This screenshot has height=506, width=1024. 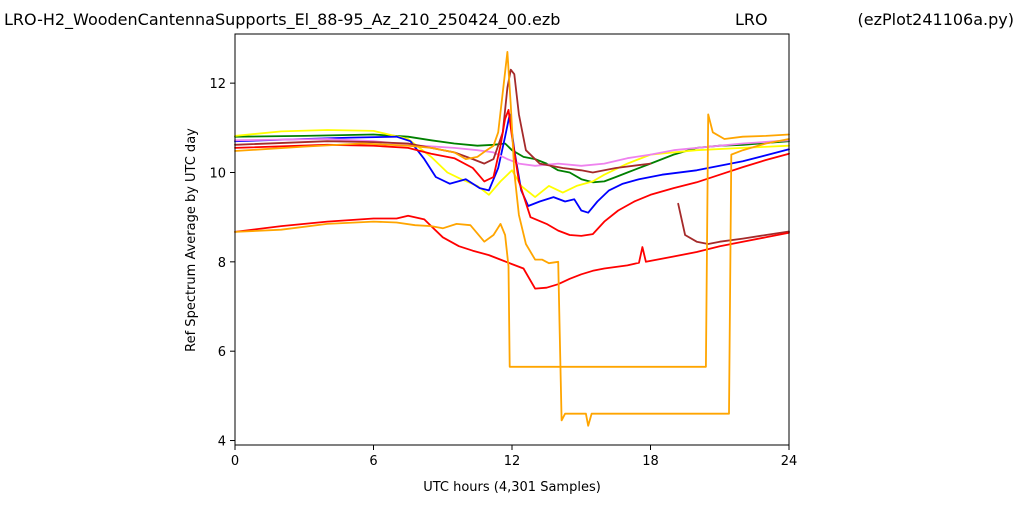 What do you see at coordinates (512, 461) in the screenshot?
I see `x-tick-label: 12` at bounding box center [512, 461].